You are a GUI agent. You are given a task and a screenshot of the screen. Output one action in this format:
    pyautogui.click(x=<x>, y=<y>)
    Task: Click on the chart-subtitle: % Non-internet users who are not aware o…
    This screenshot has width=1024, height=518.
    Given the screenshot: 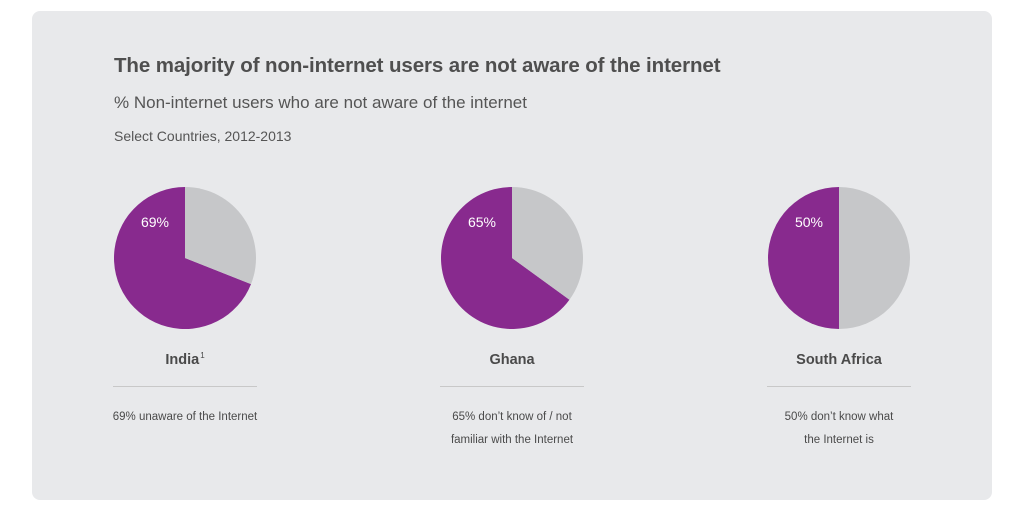 What is the action you would take?
    pyautogui.click(x=320, y=102)
    